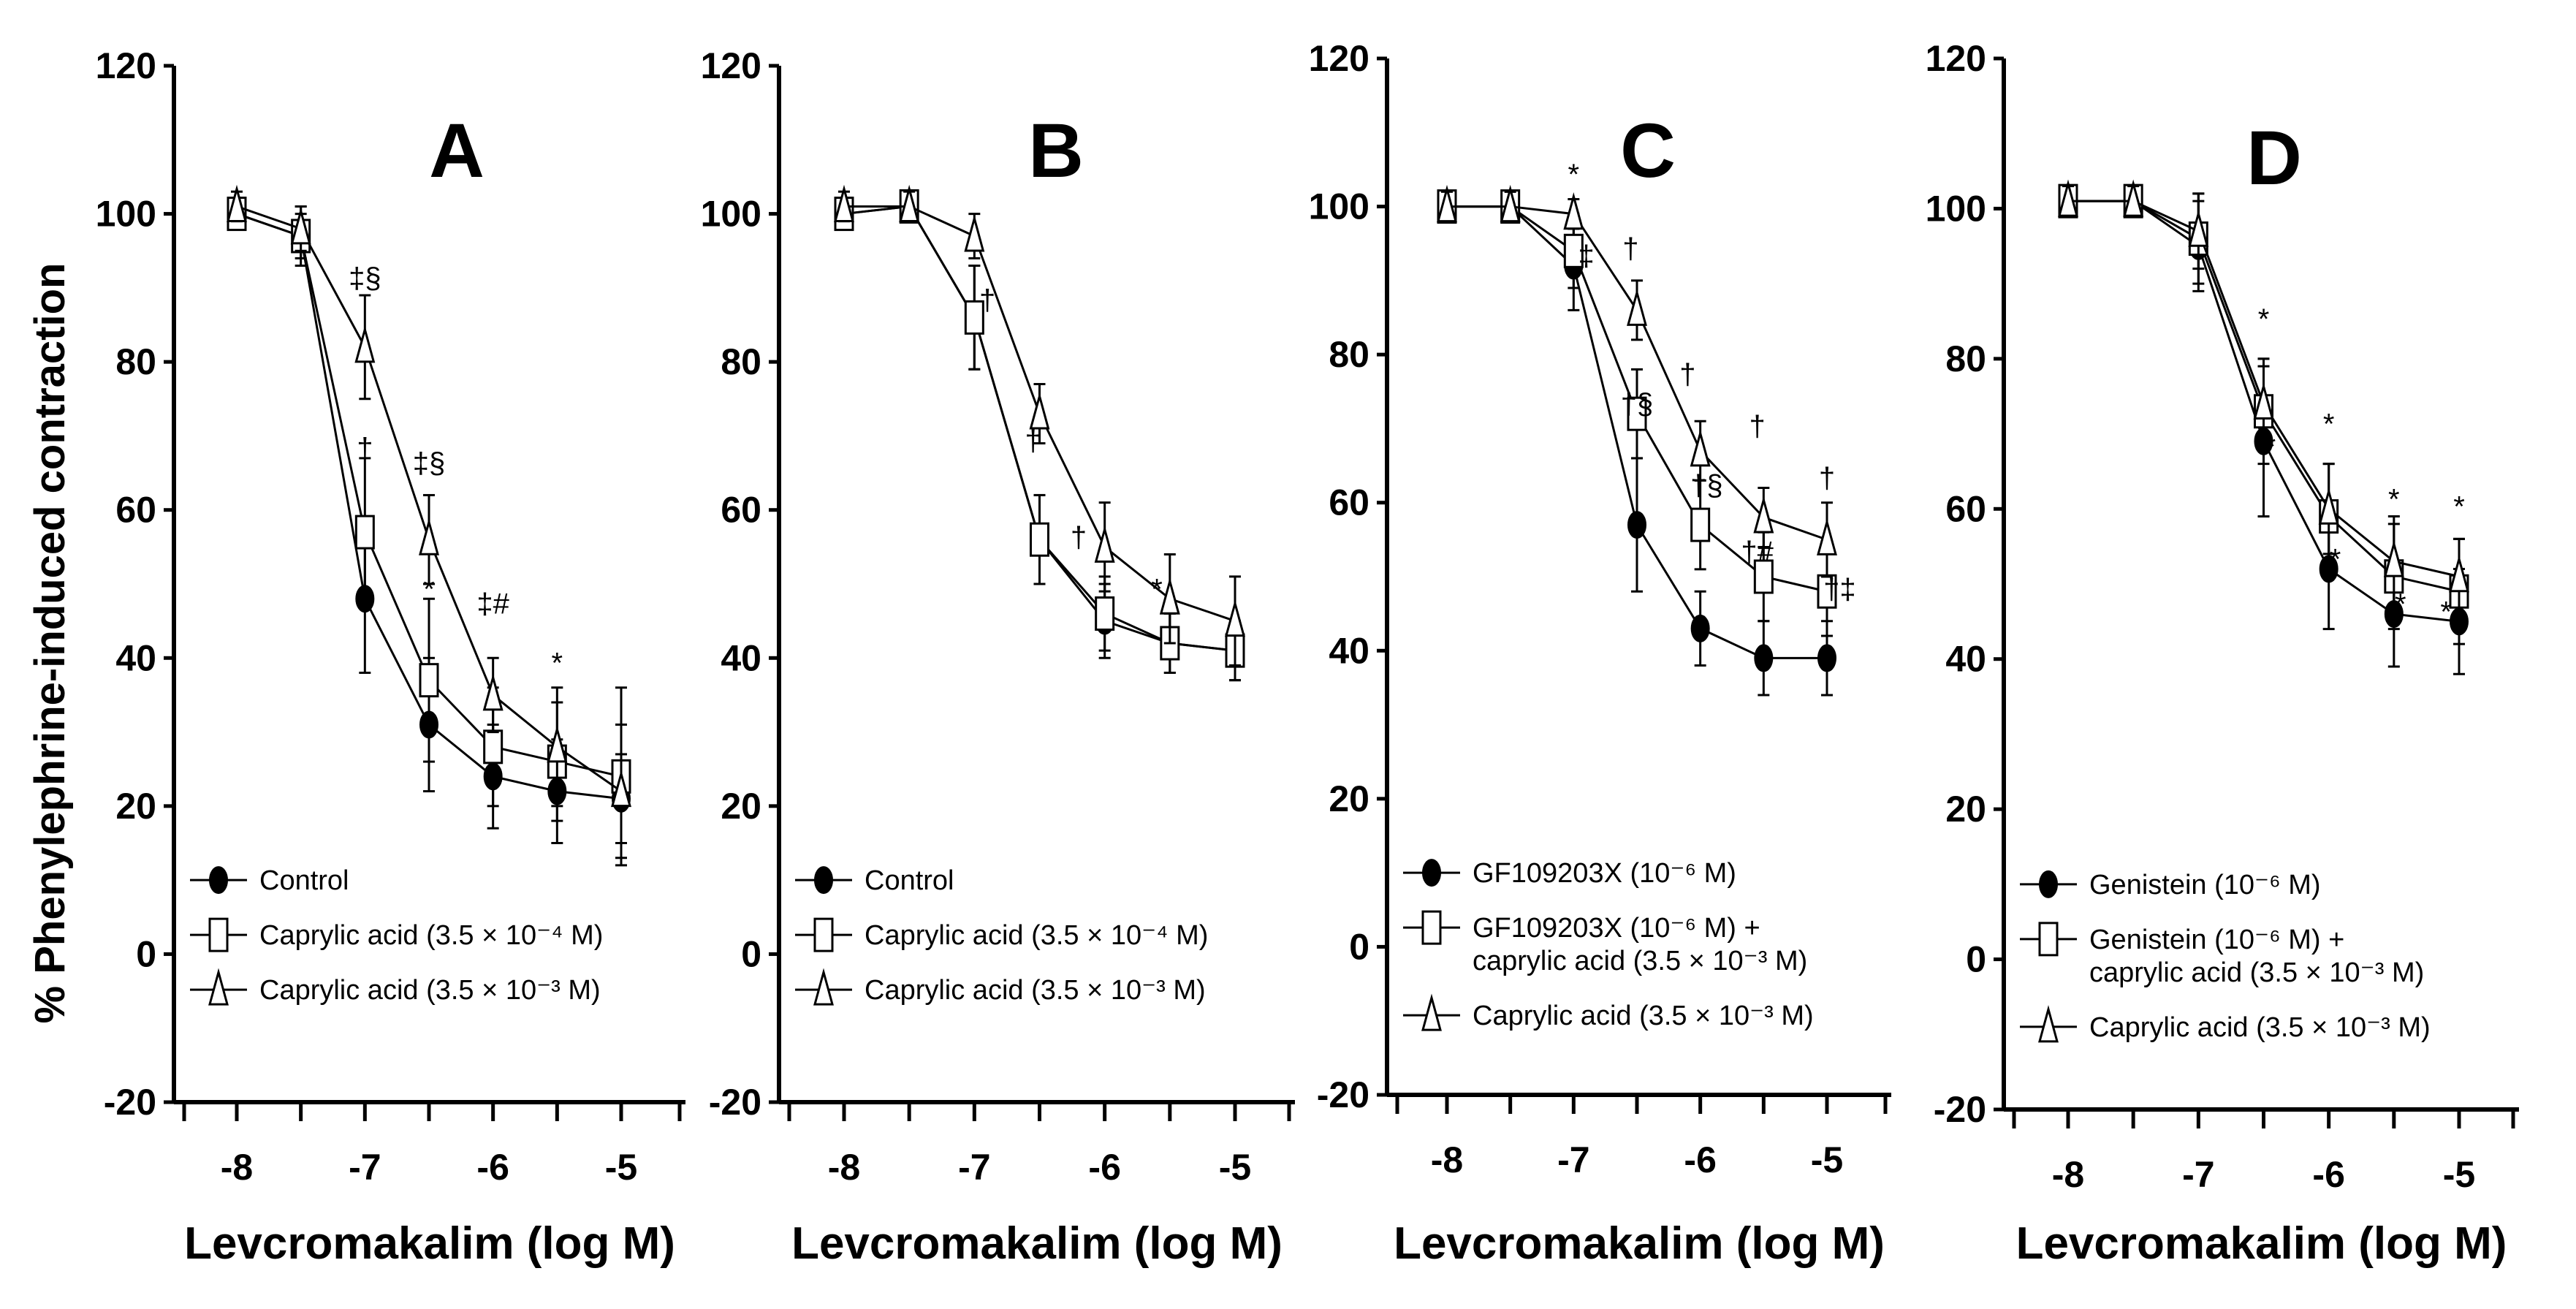 The image size is (2576, 1309). I want to click on x-tick-label: -5, so click(2459, 1174).